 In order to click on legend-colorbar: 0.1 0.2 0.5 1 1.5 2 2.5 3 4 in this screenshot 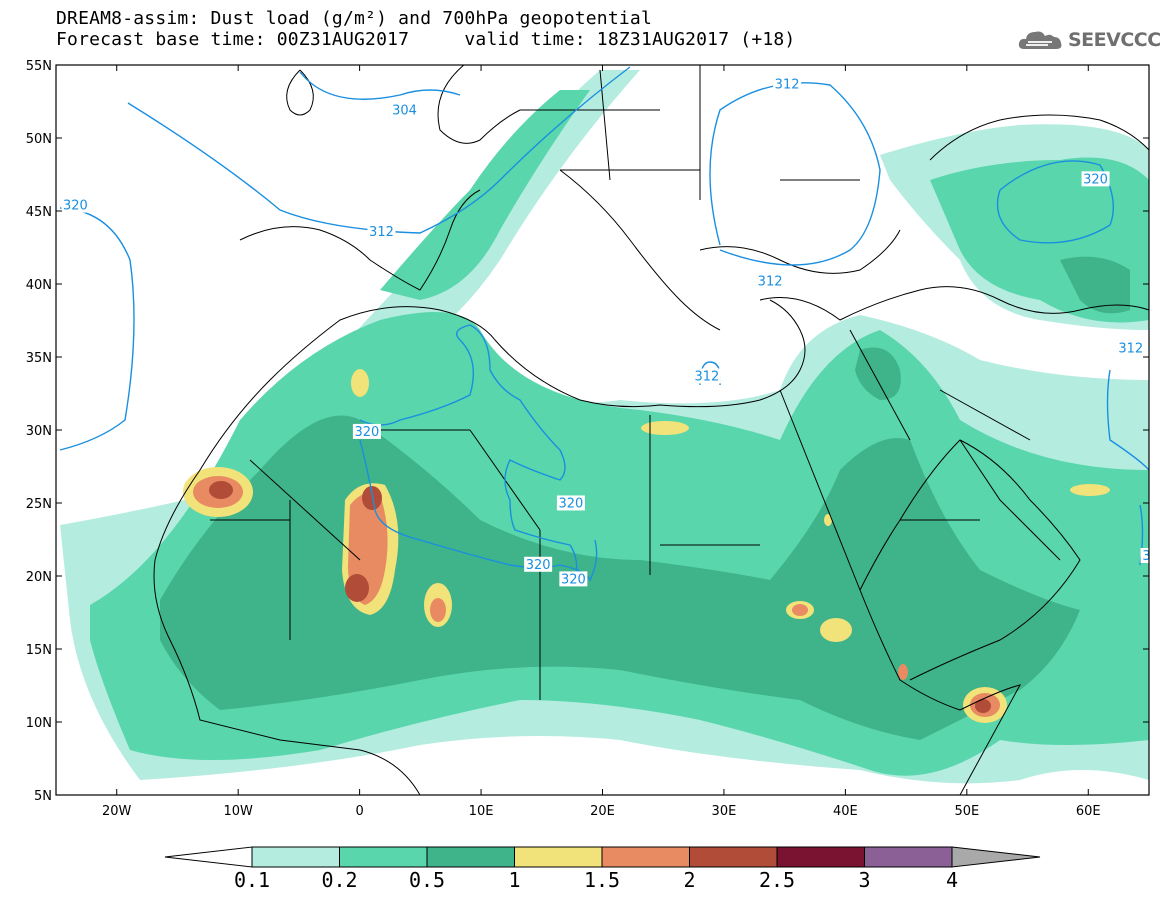, I will do `click(602, 869)`.